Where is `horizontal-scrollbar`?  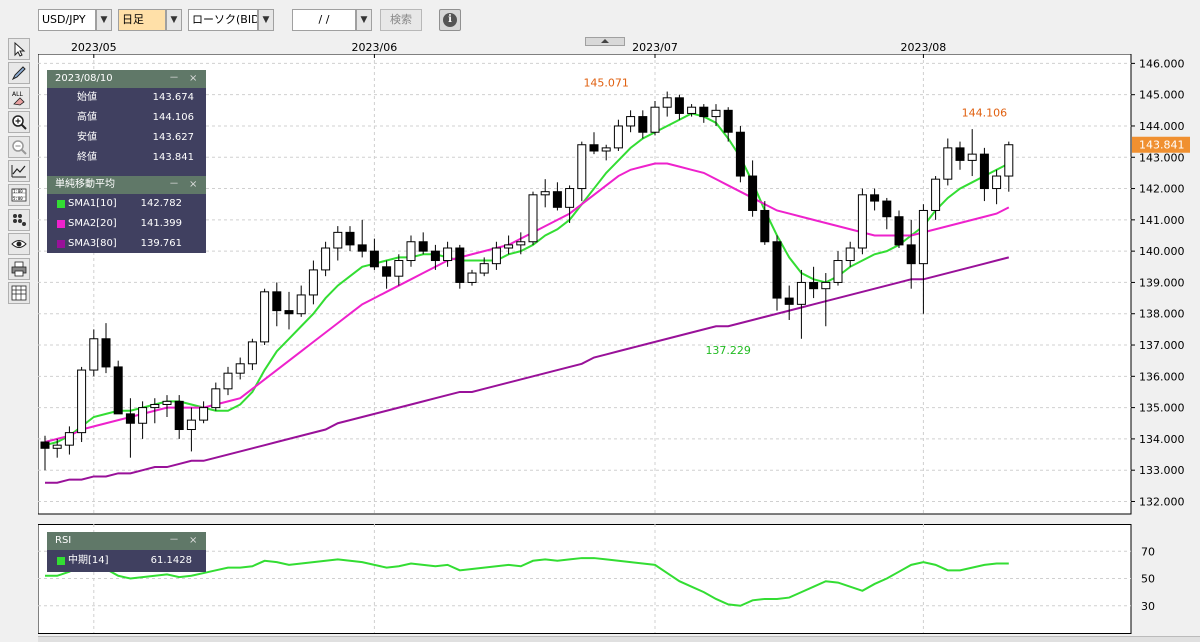 horizontal-scrollbar is located at coordinates (619, 639).